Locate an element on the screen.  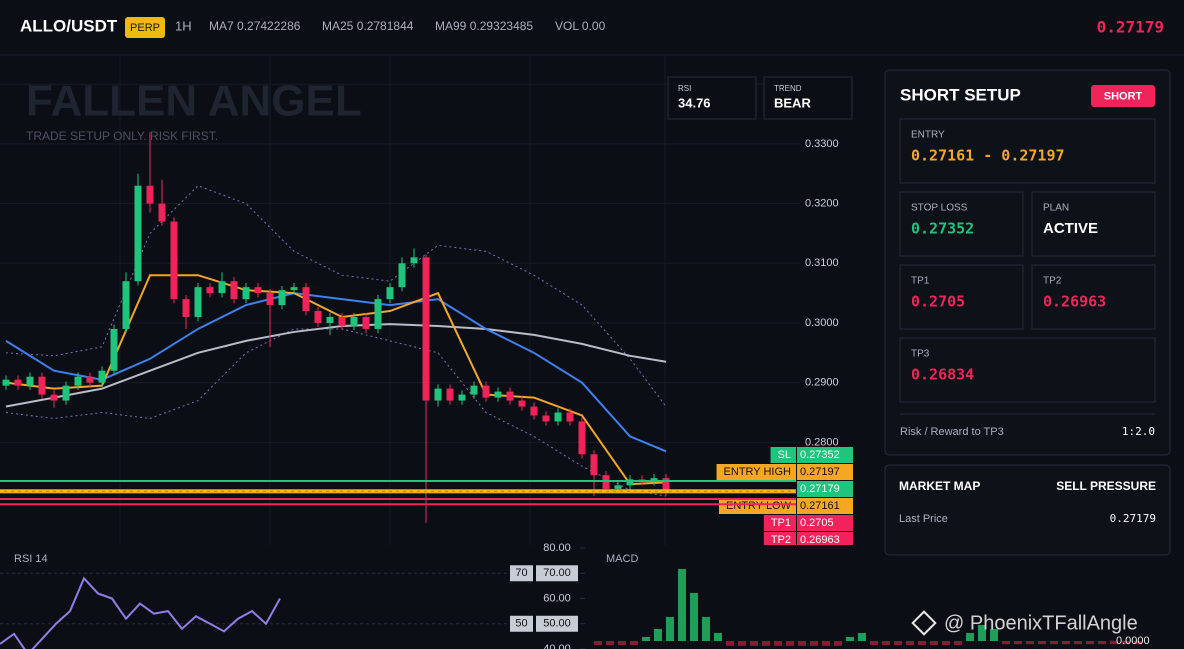
perp-badge is located at coordinates (145, 27).